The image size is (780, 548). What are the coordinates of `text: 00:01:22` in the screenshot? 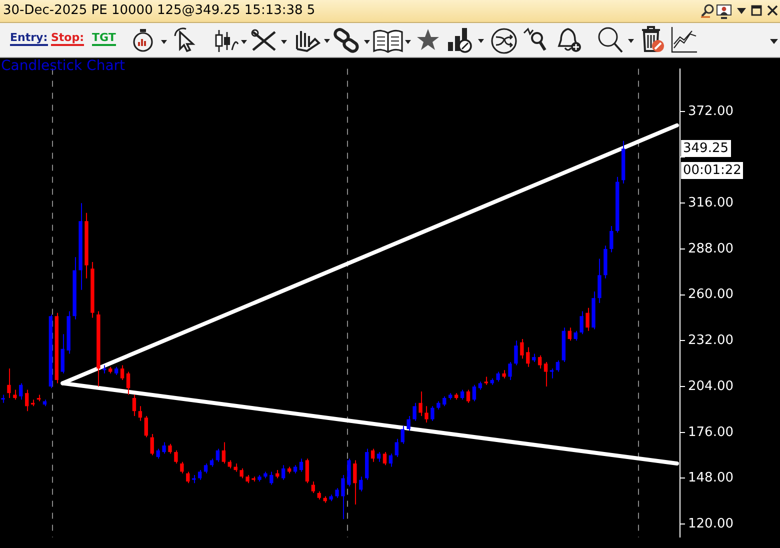 It's located at (712, 170).